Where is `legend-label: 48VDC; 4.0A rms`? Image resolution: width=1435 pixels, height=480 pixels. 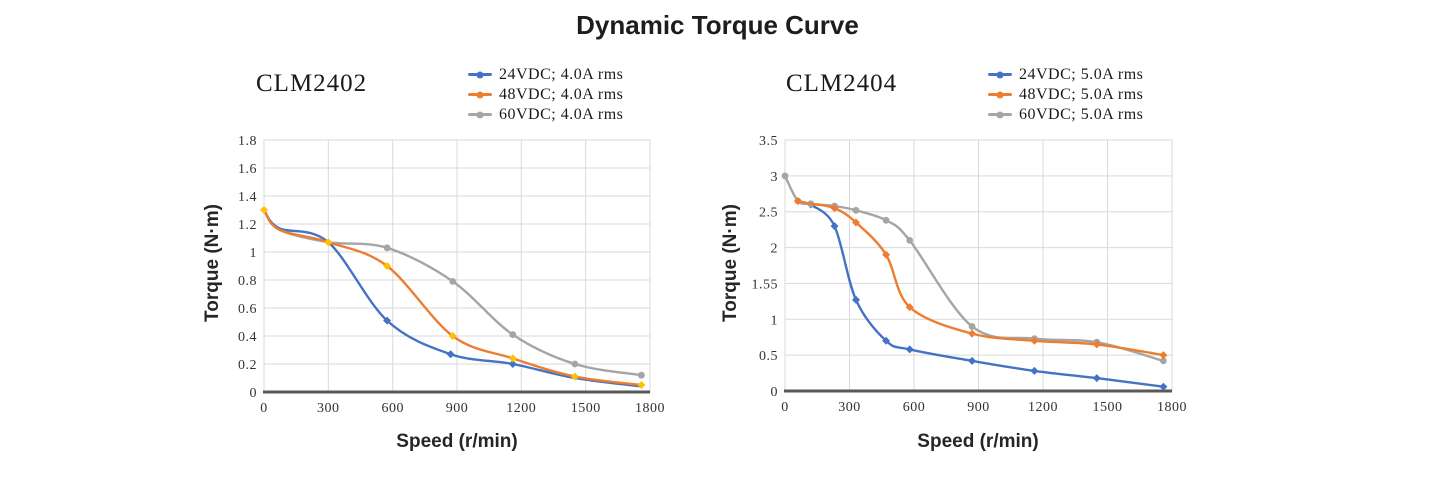 legend-label: 48VDC; 4.0A rms is located at coordinates (561, 94).